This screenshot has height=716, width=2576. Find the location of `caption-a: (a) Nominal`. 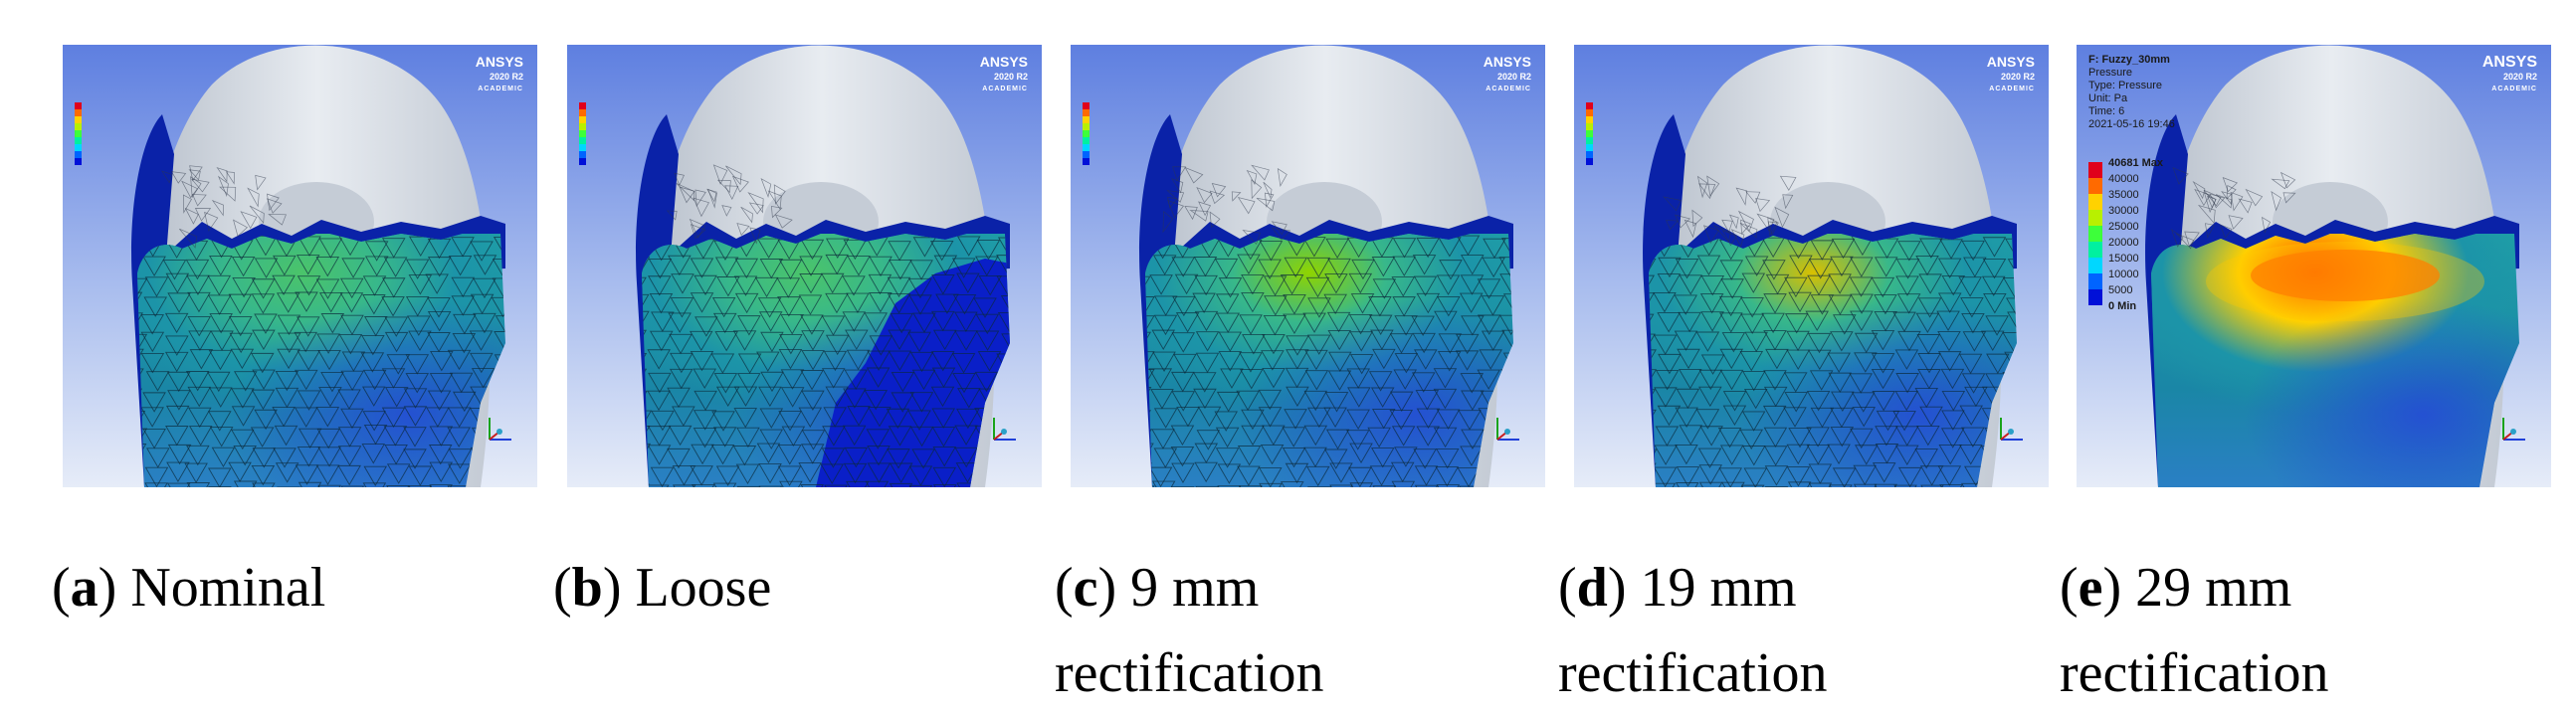

caption-a: (a) Nominal is located at coordinates (189, 588).